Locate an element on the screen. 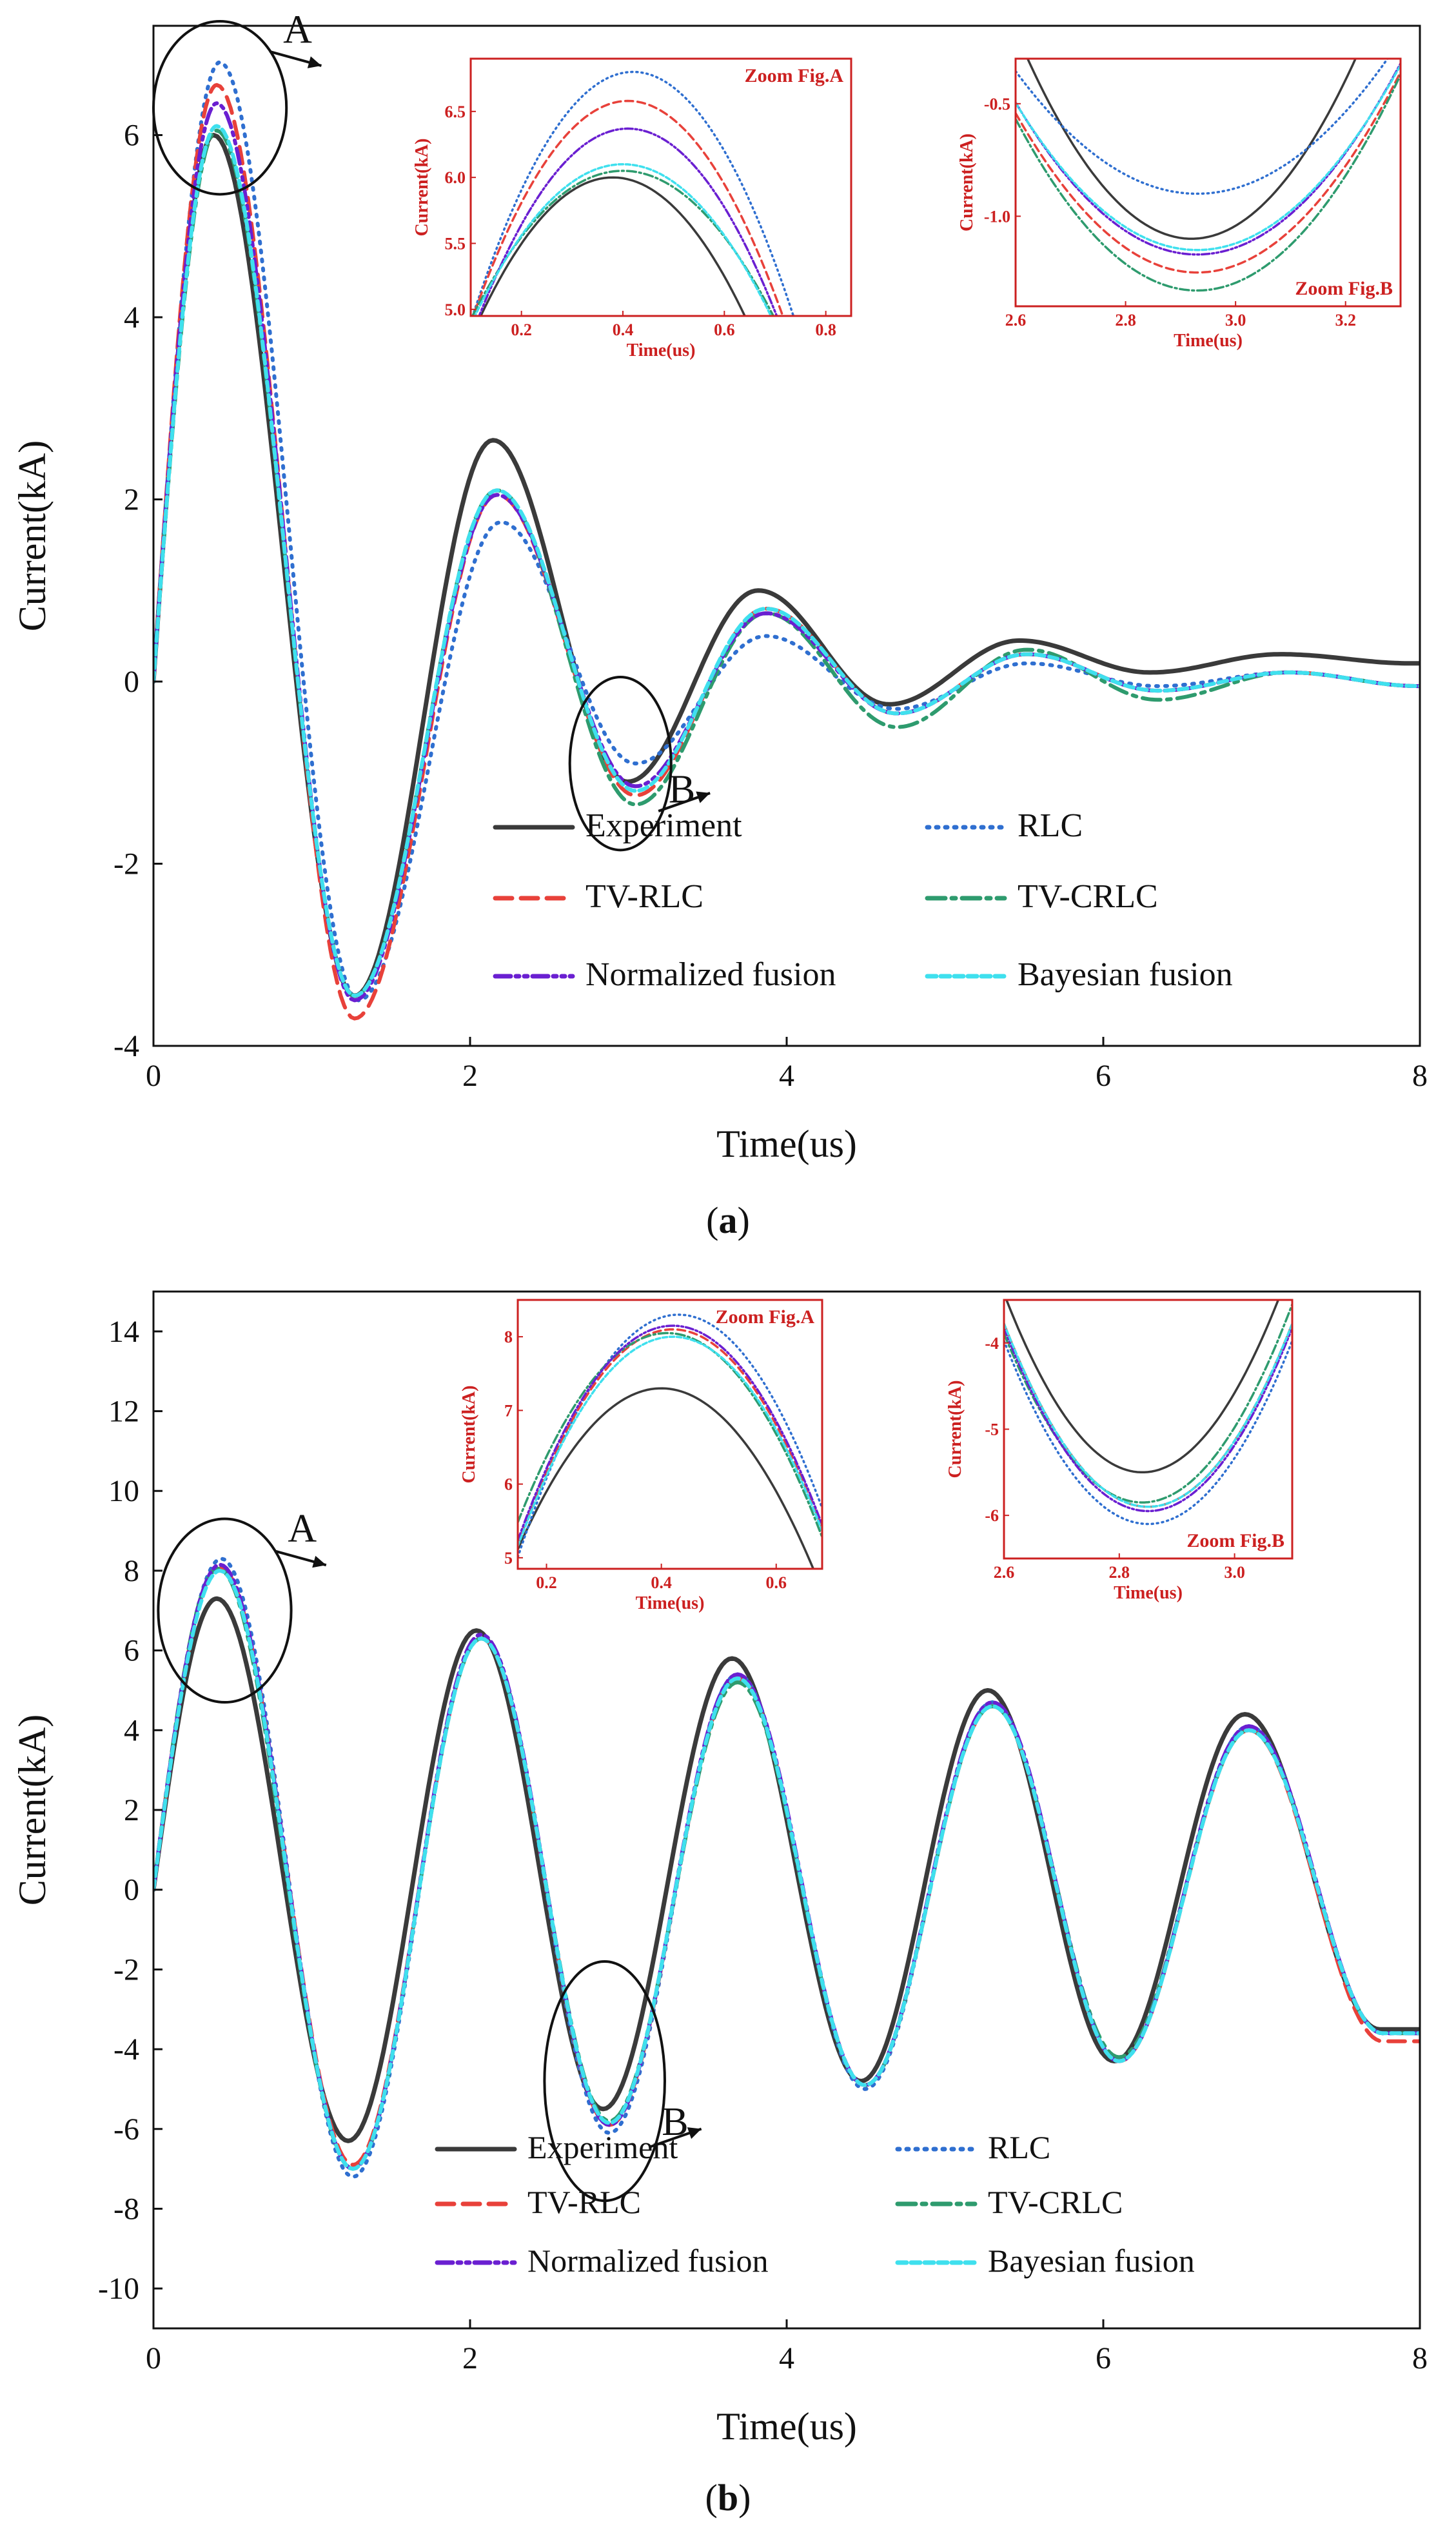 The height and width of the screenshot is (2536, 1456). inset-x-tick-label: 0.6 is located at coordinates (724, 329).